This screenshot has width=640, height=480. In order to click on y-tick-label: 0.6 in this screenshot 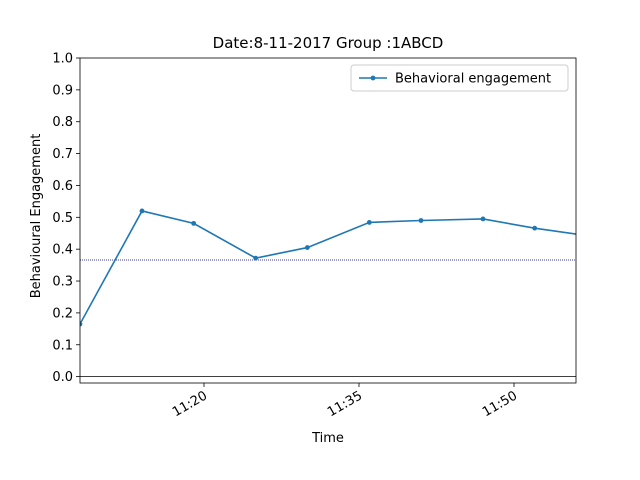, I will do `click(62, 186)`.